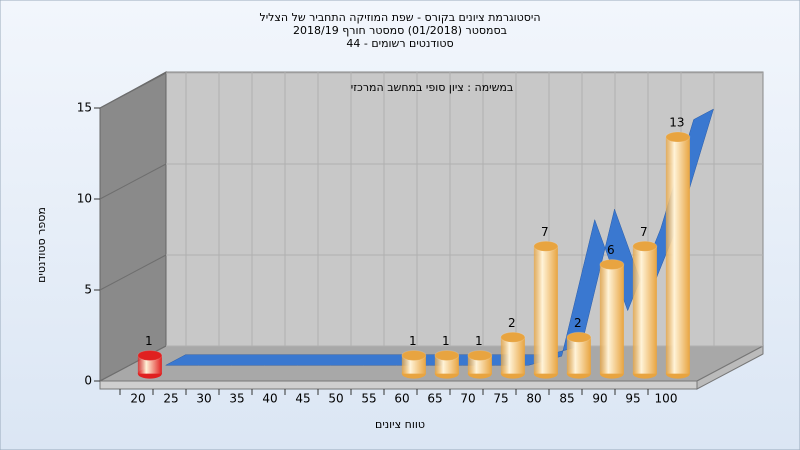 The image size is (800, 450). Describe the element at coordinates (599, 399) in the screenshot. I see `x-tick-label: 90` at that location.